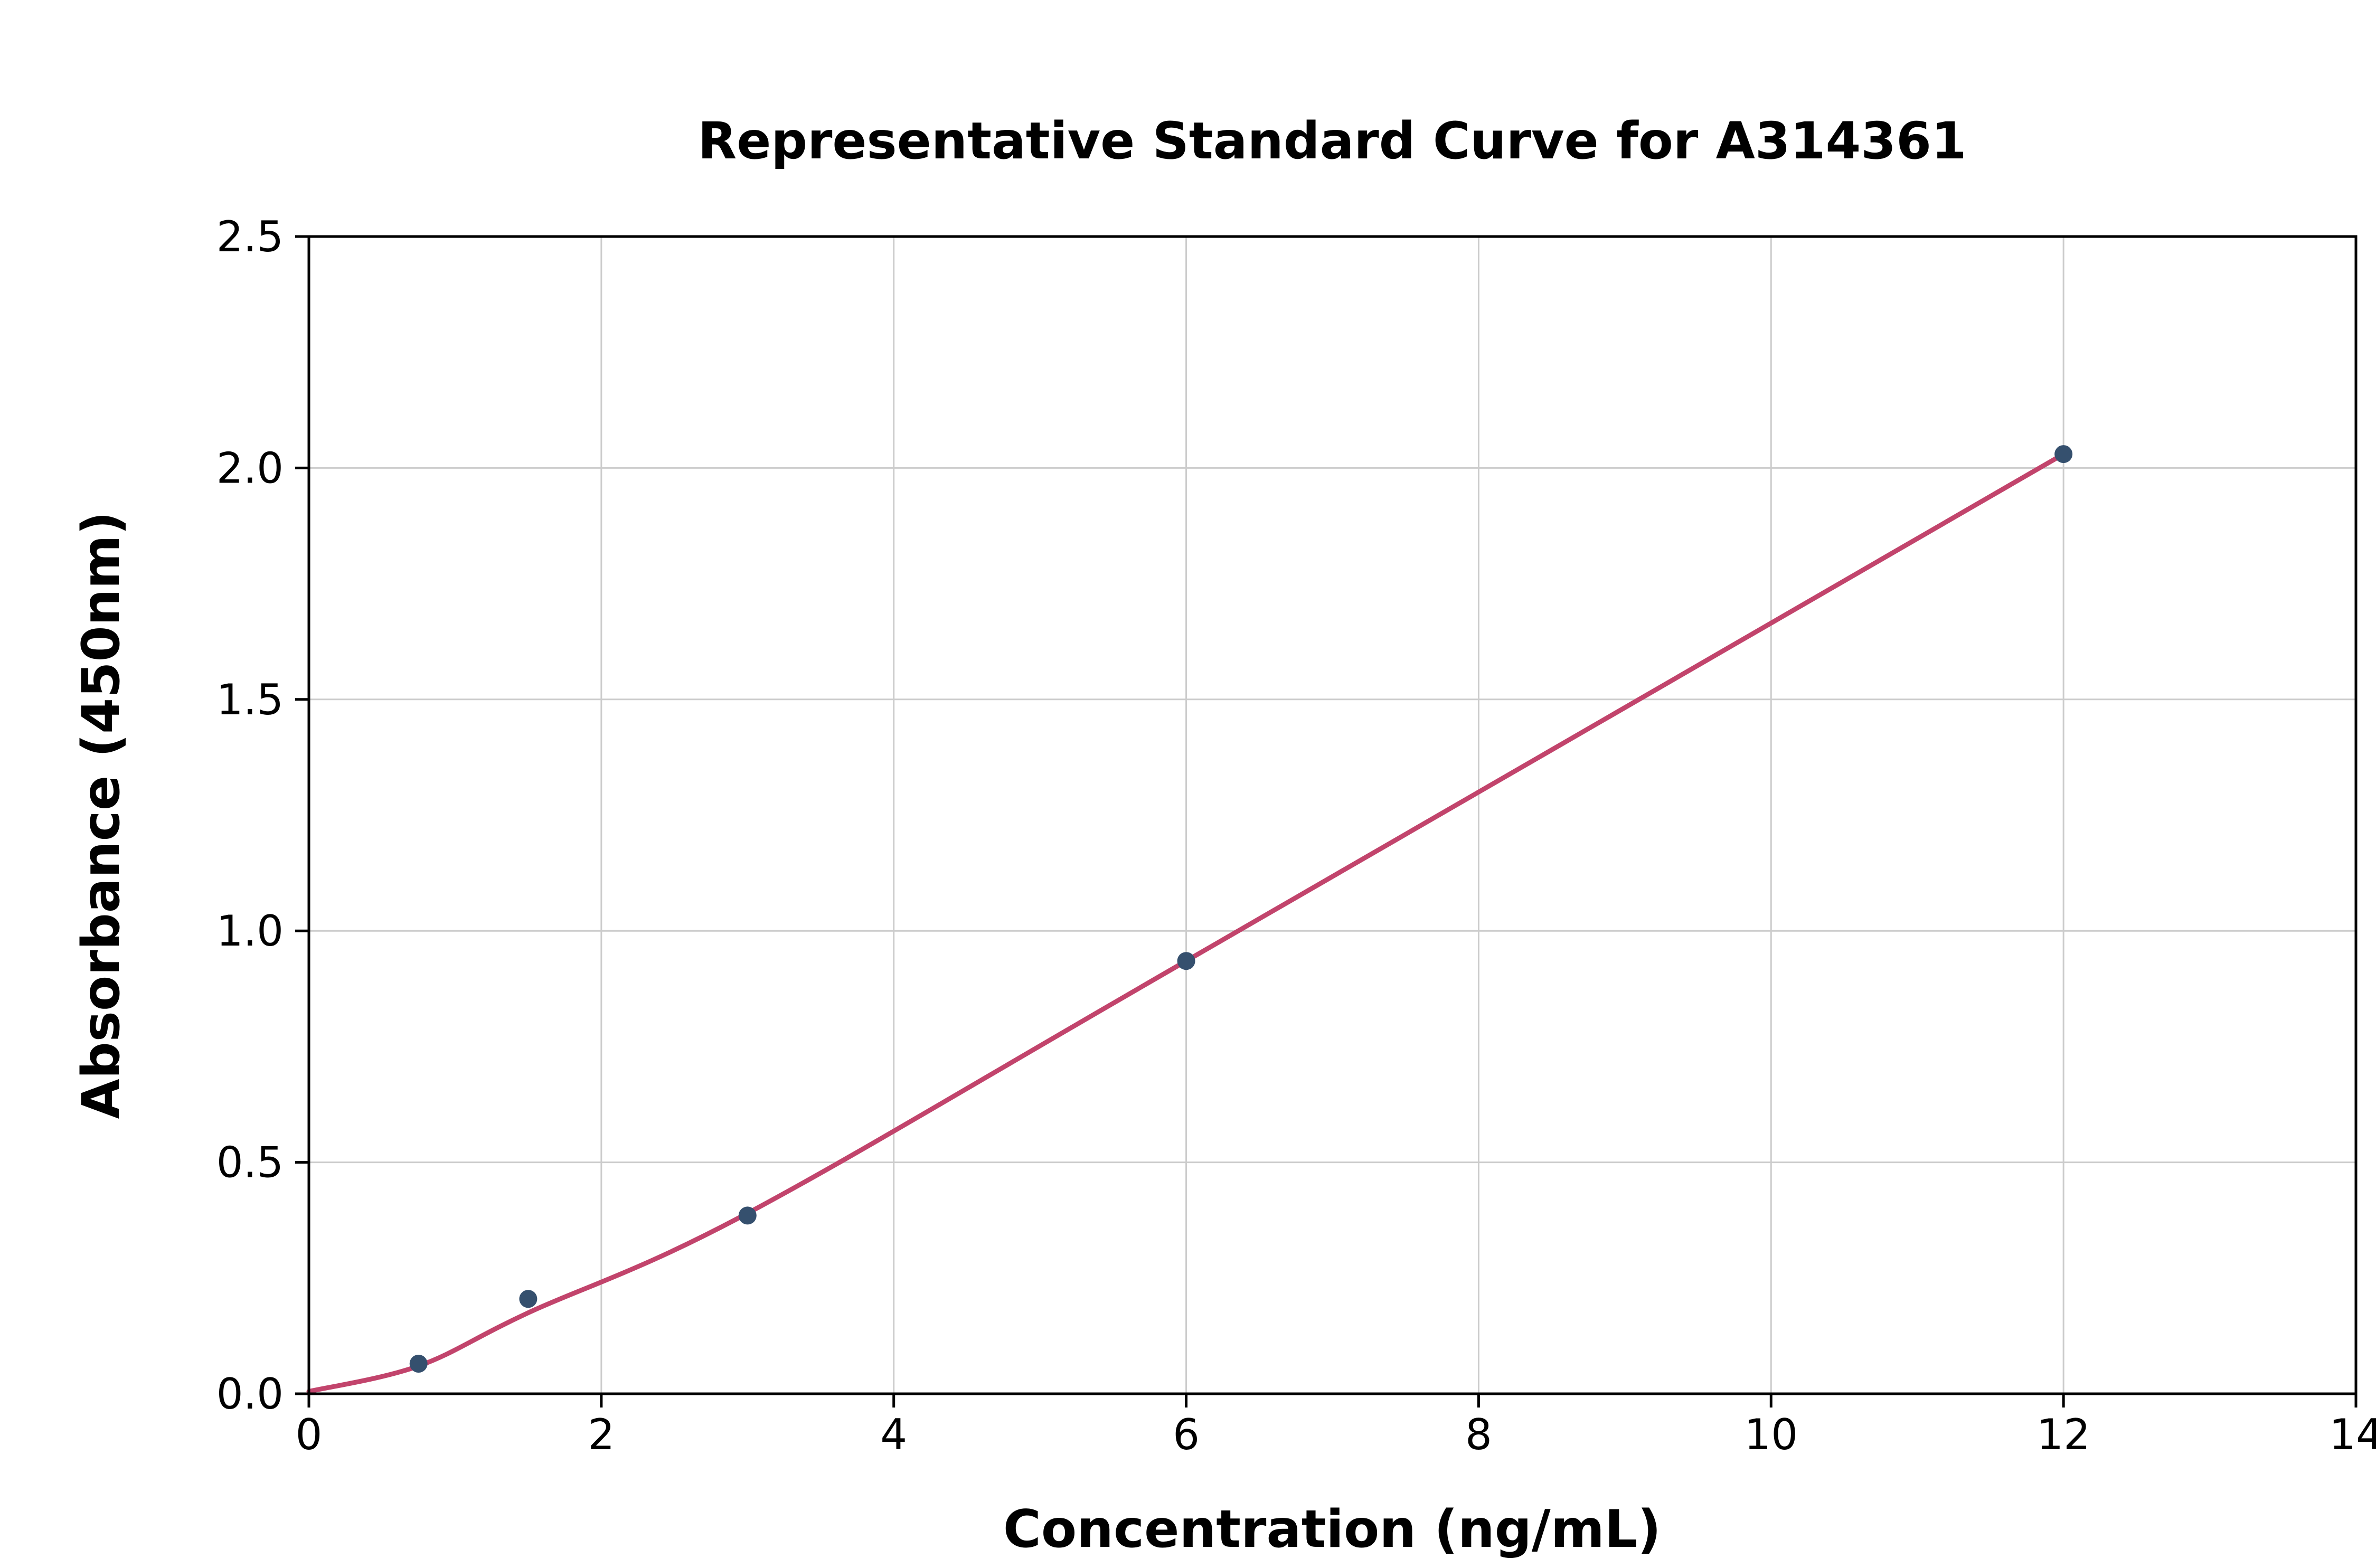  I want to click on x-axis-label: Concentration (ng/mL), so click(1332, 1530).